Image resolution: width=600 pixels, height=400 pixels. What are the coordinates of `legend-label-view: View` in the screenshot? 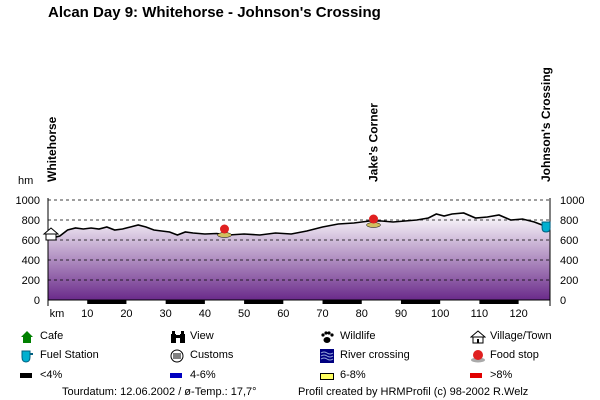 It's located at (202, 336).